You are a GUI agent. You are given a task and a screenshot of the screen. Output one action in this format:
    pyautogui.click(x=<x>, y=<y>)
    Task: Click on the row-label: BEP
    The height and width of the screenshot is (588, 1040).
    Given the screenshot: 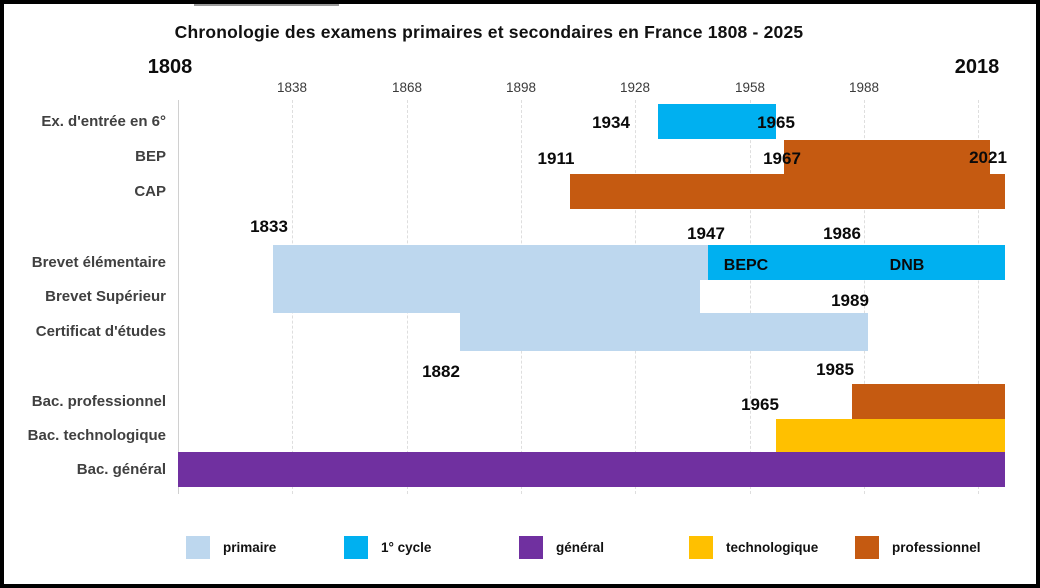 What is the action you would take?
    pyautogui.click(x=150, y=156)
    